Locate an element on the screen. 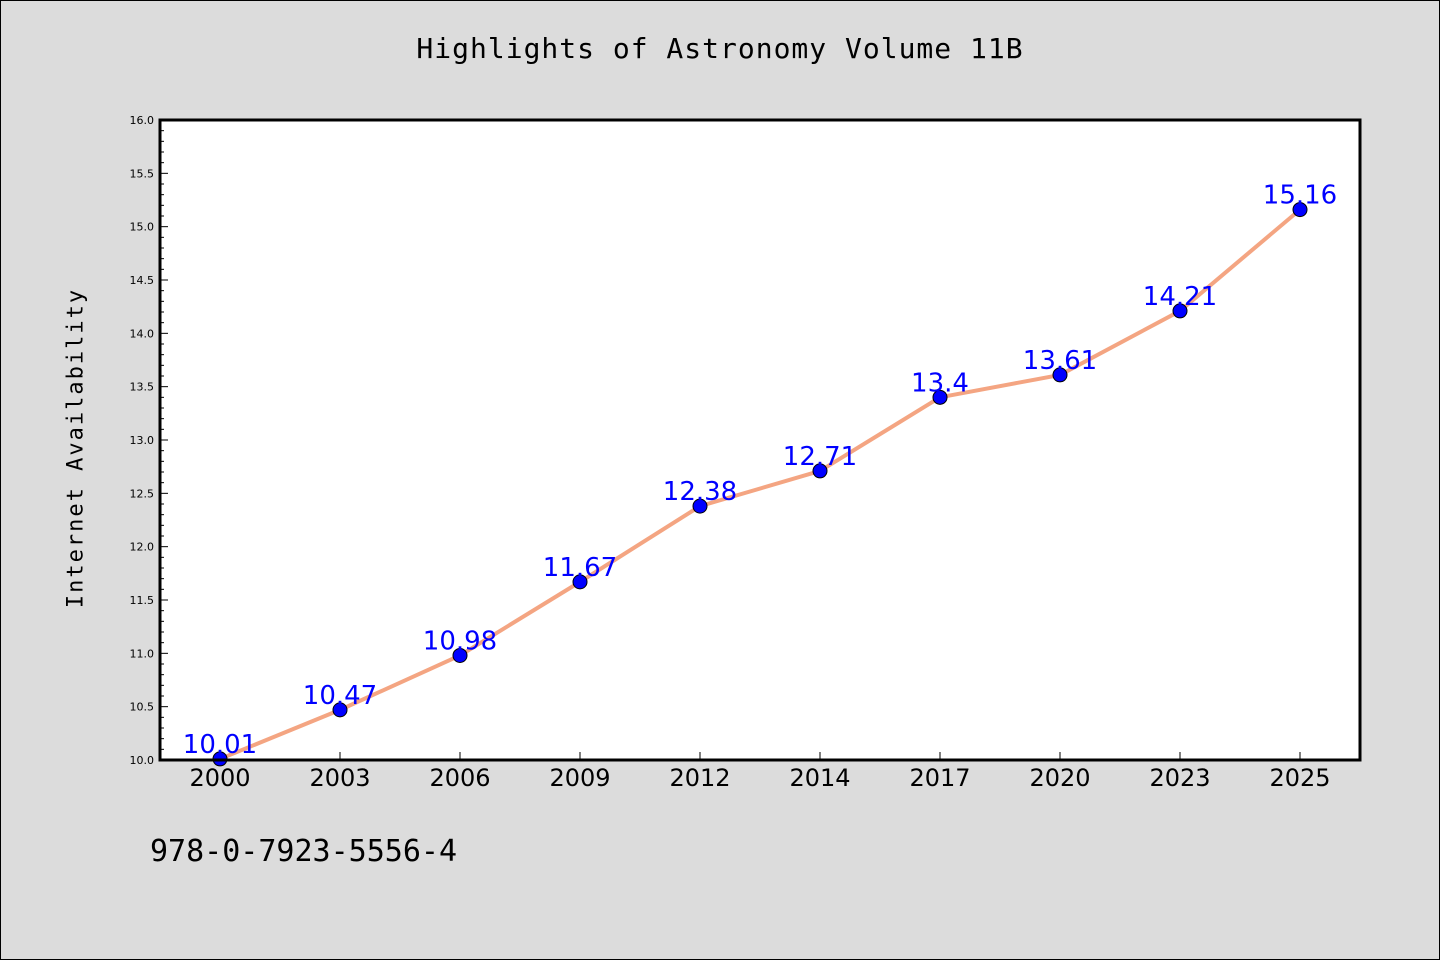  y-tick-label: 11.5 is located at coordinates (142, 600).